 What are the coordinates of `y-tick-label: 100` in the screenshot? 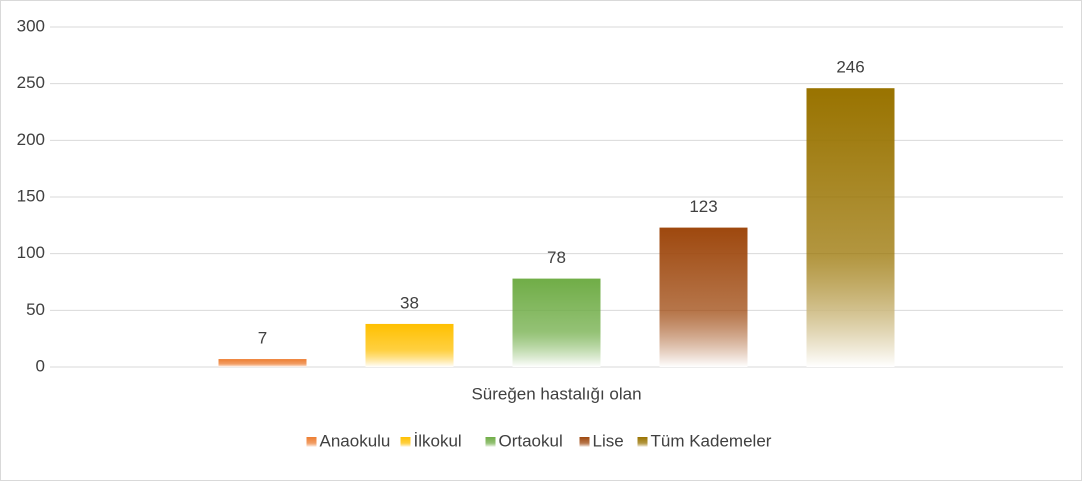 It's located at (31, 252).